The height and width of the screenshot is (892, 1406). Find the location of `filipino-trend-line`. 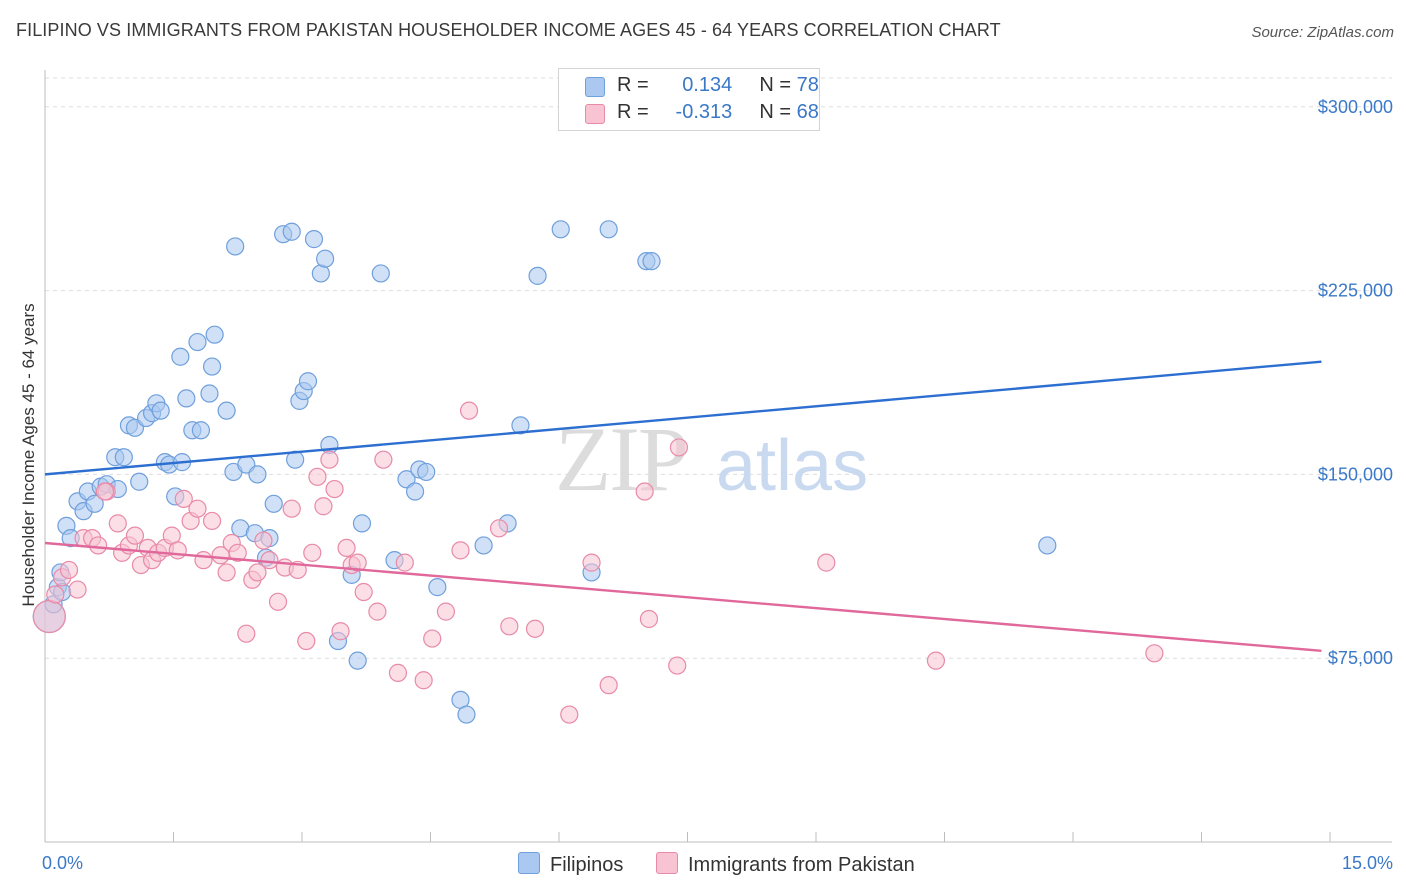

filipino-trend-line is located at coordinates (683, 418).